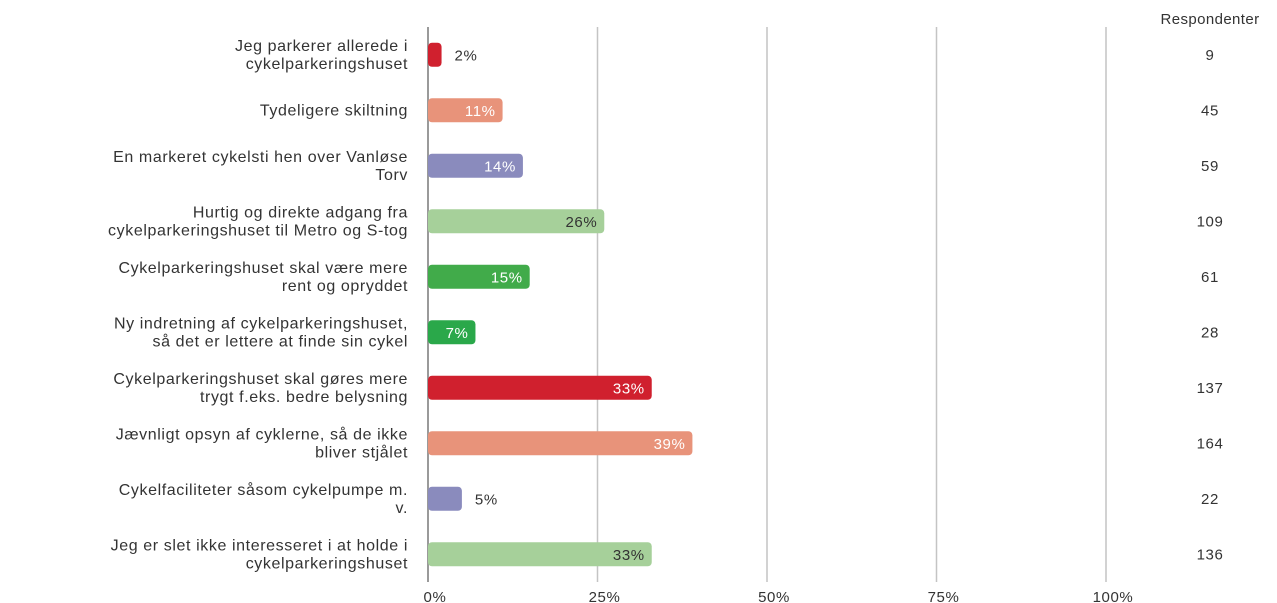 The image size is (1277, 603). Describe the element at coordinates (507, 277) in the screenshot. I see `data-label: 15%` at that location.